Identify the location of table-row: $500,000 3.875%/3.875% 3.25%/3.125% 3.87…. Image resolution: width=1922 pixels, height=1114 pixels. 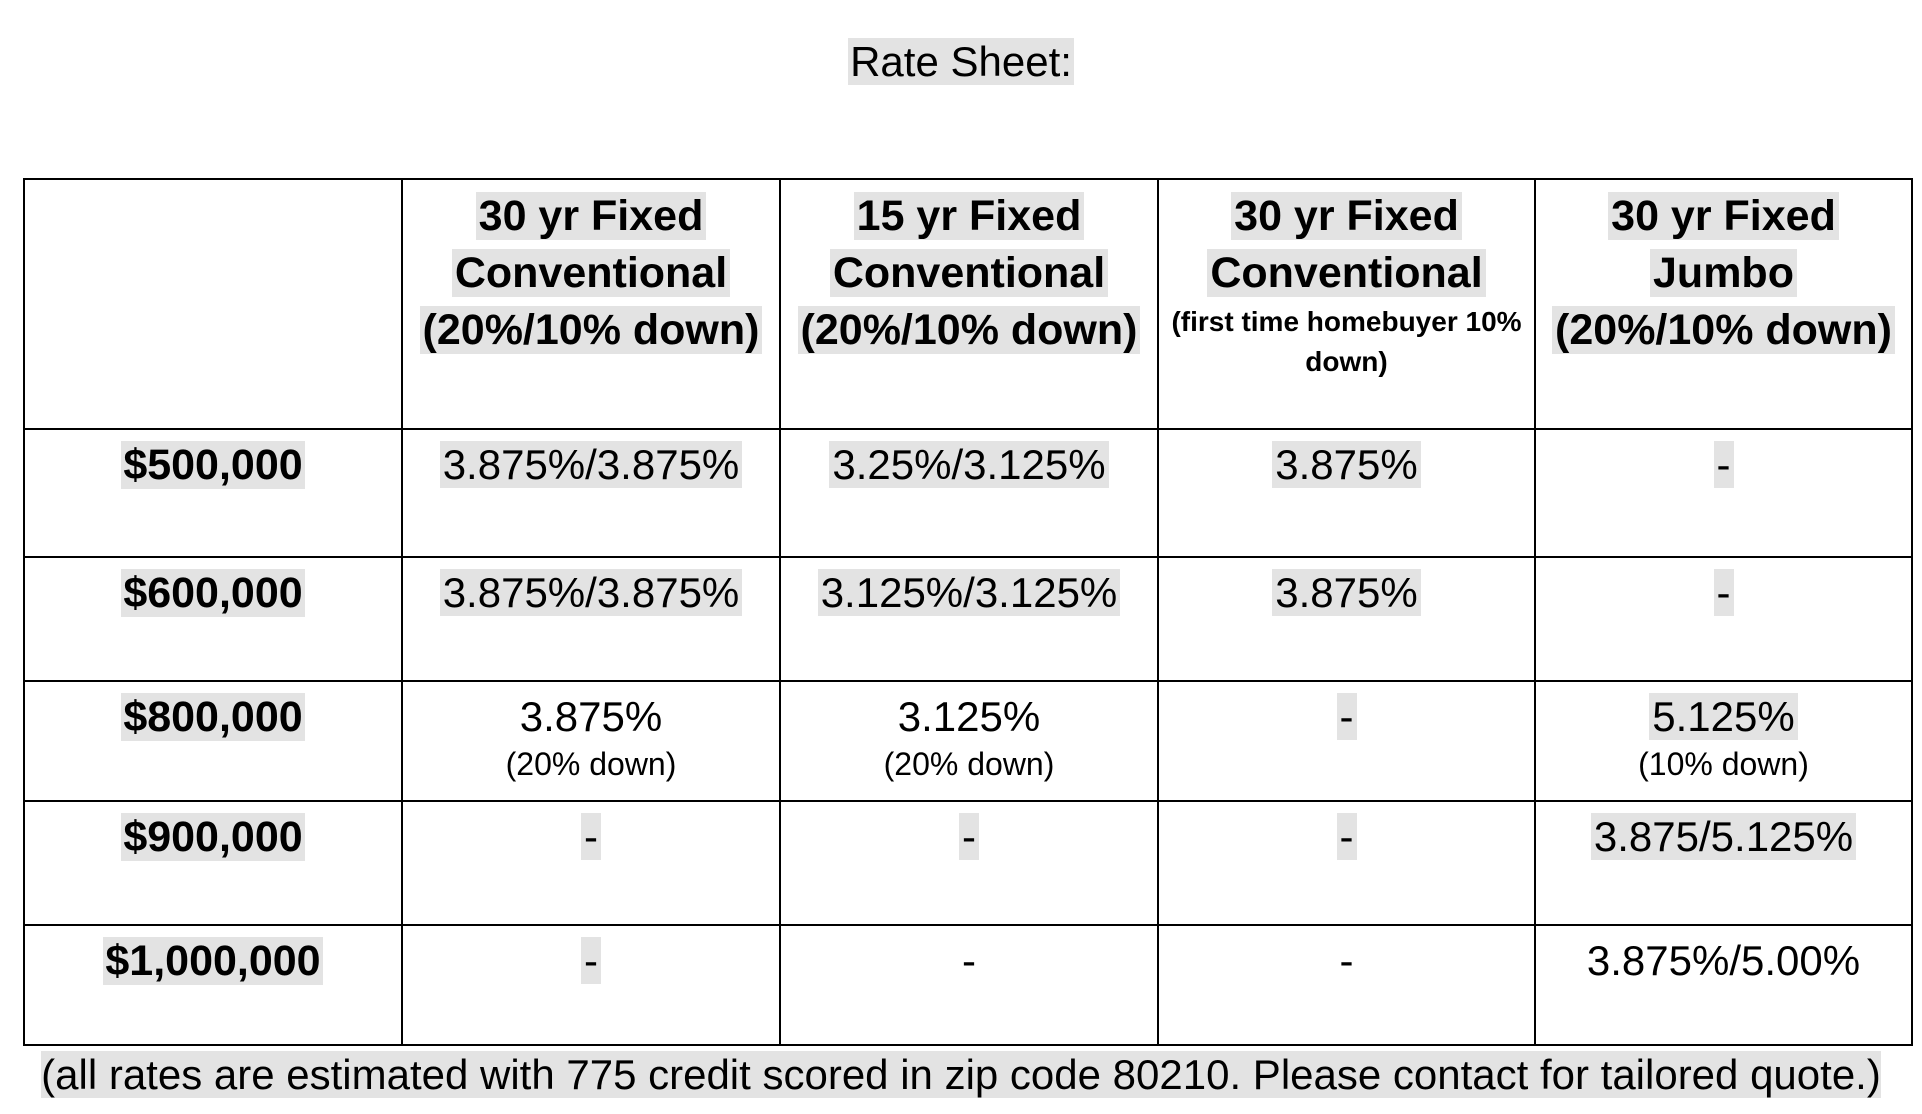
(968, 493).